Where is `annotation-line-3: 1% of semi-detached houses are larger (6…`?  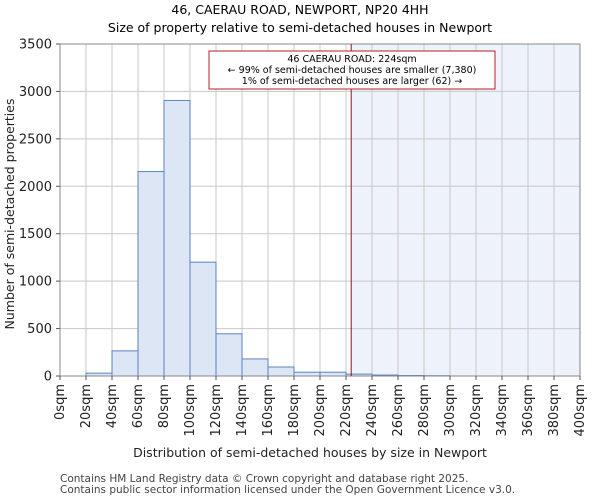
annotation-line-3: 1% of semi-detached houses are larger (6… is located at coordinates (352, 81).